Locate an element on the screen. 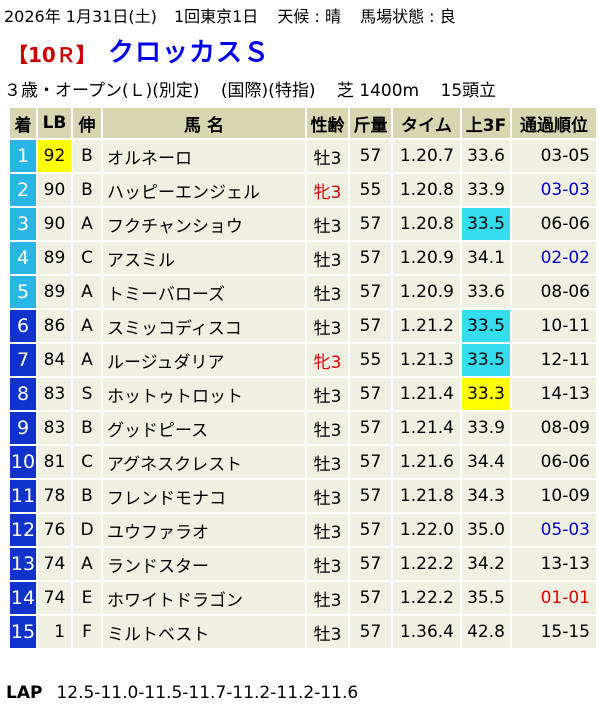  race-info-line: 2026年 1月31日(土) 1回東京1日 天候 : 晴 馬場状態 : 良 is located at coordinates (237, 15).